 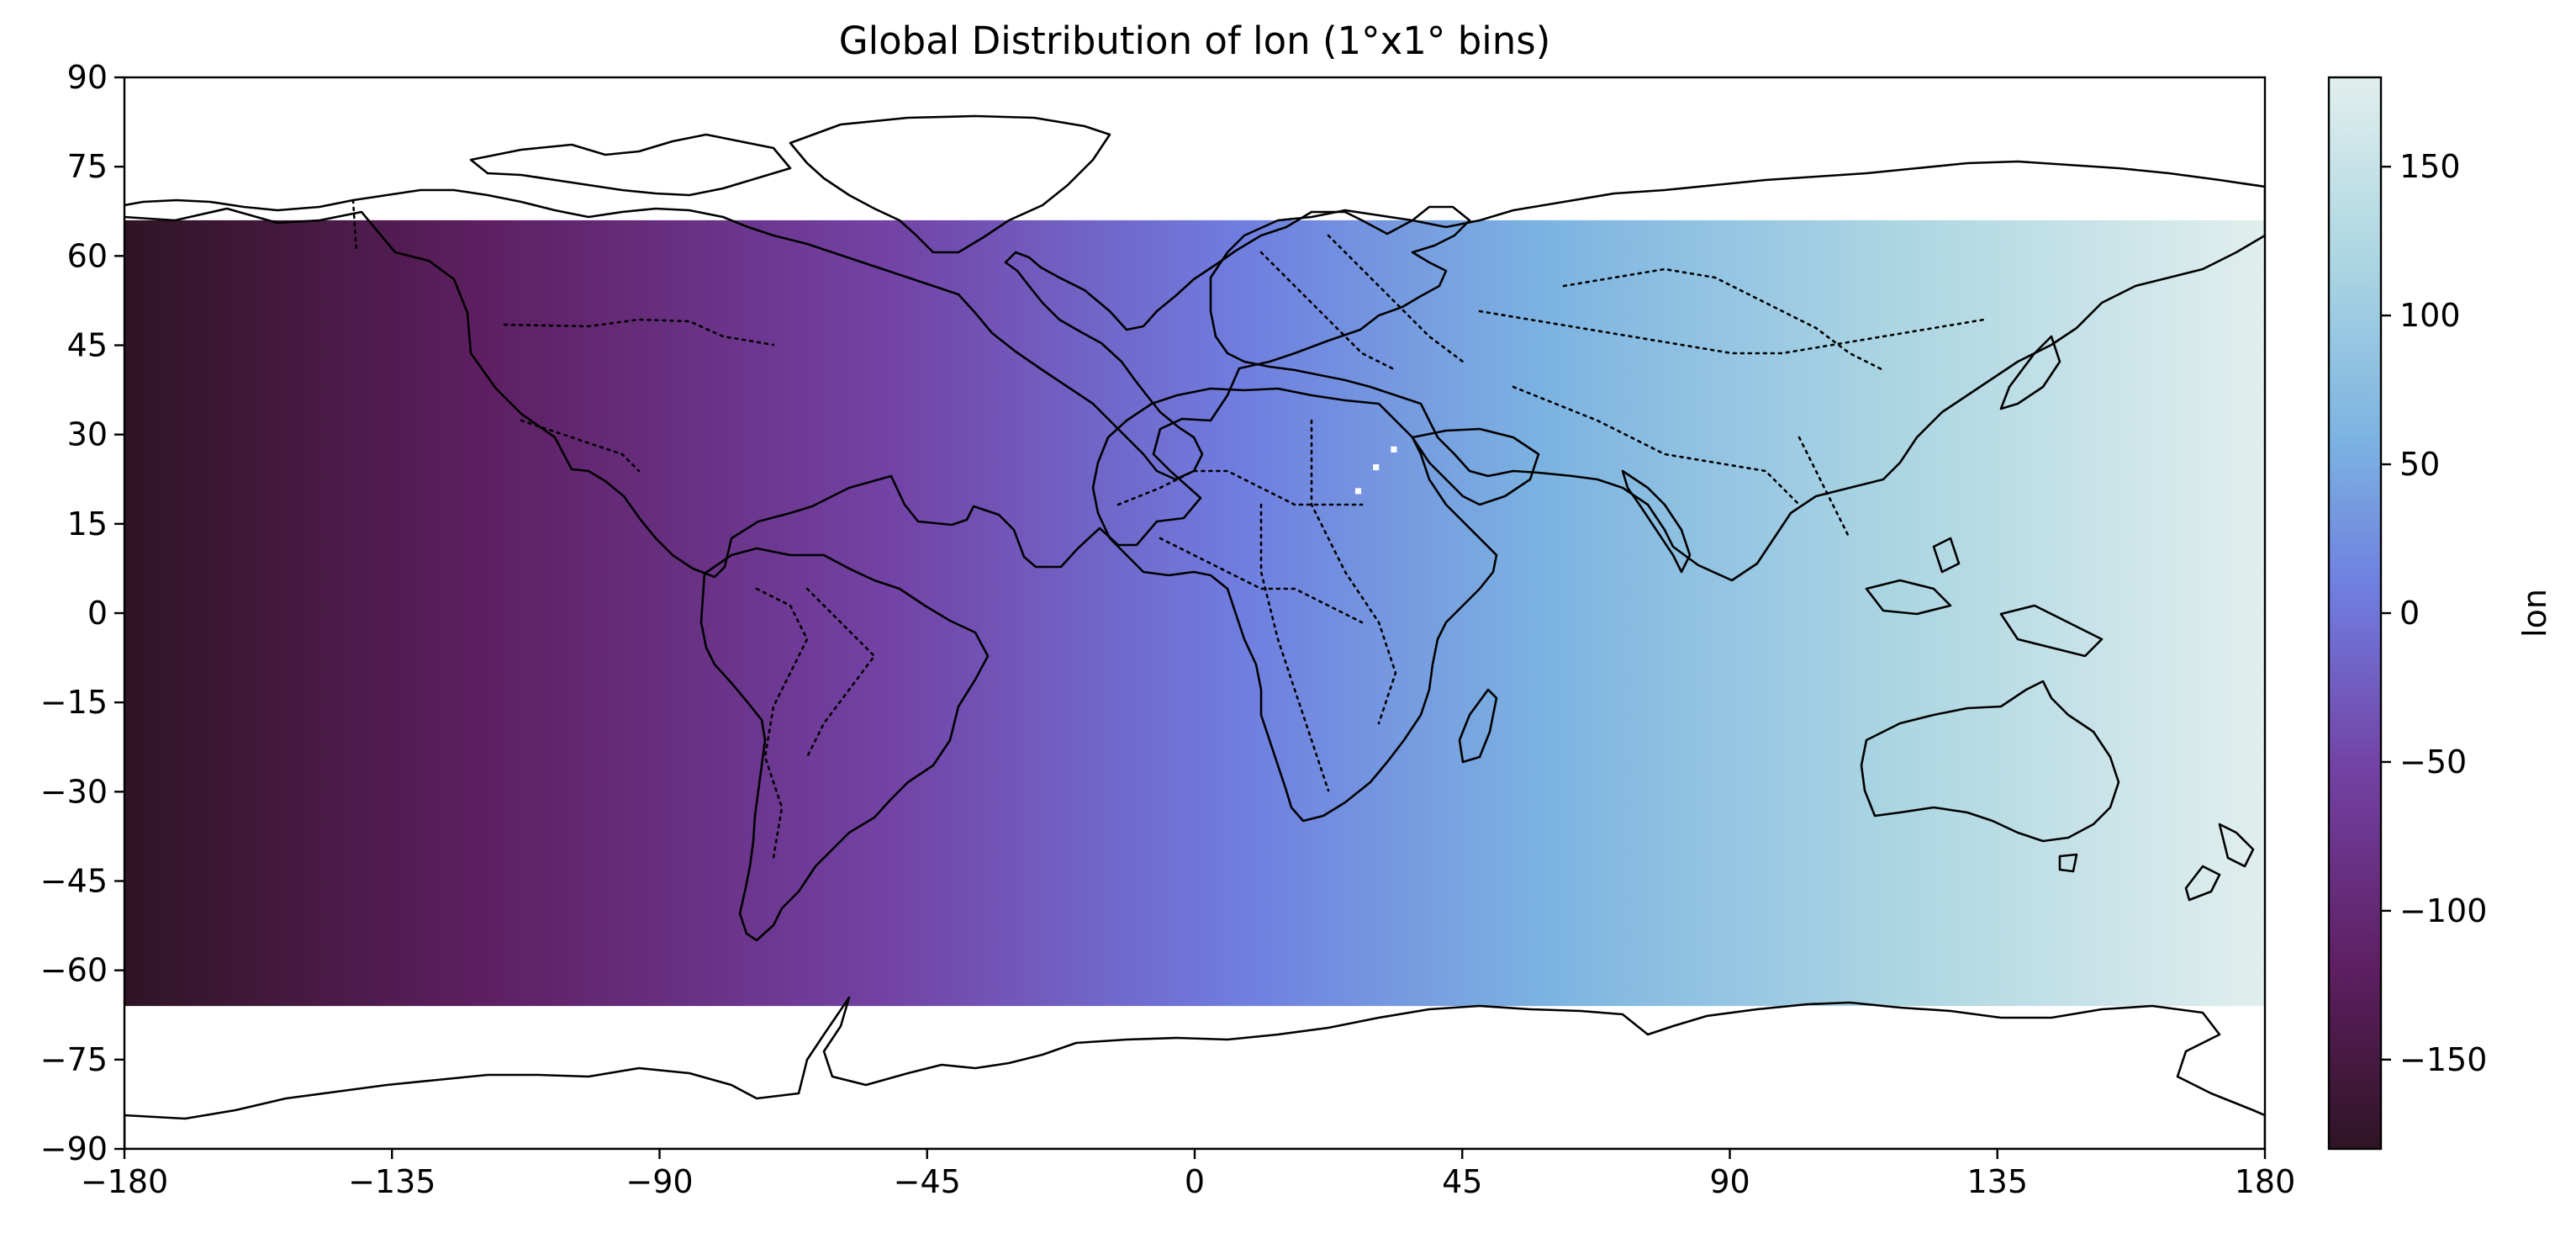 I want to click on coast-new-zealand, so click(x=2219, y=862).